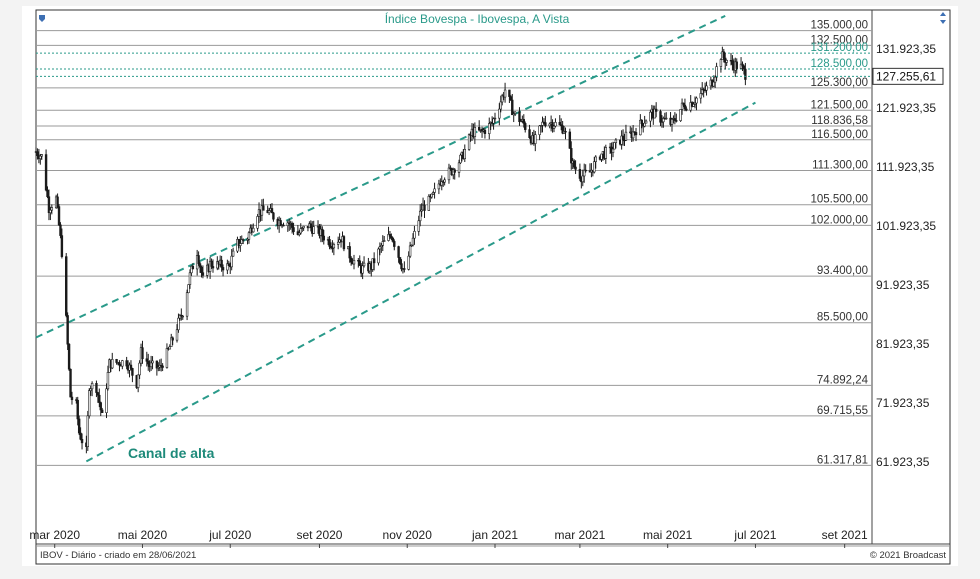 The height and width of the screenshot is (579, 980). I want to click on level-label: 121.500,00, so click(839, 105).